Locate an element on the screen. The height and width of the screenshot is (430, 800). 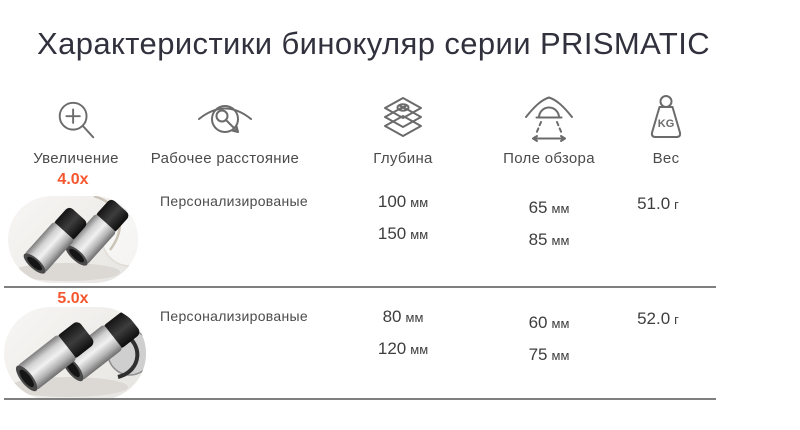
column-header-depth: Глубина is located at coordinates (403, 131).